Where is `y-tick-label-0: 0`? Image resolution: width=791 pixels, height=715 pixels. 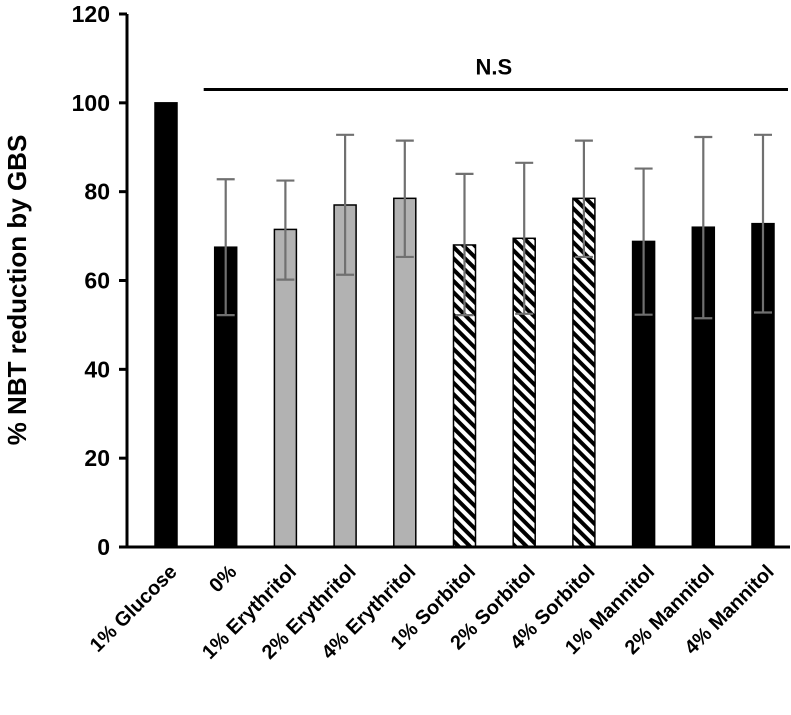 y-tick-label-0: 0 is located at coordinates (103, 547).